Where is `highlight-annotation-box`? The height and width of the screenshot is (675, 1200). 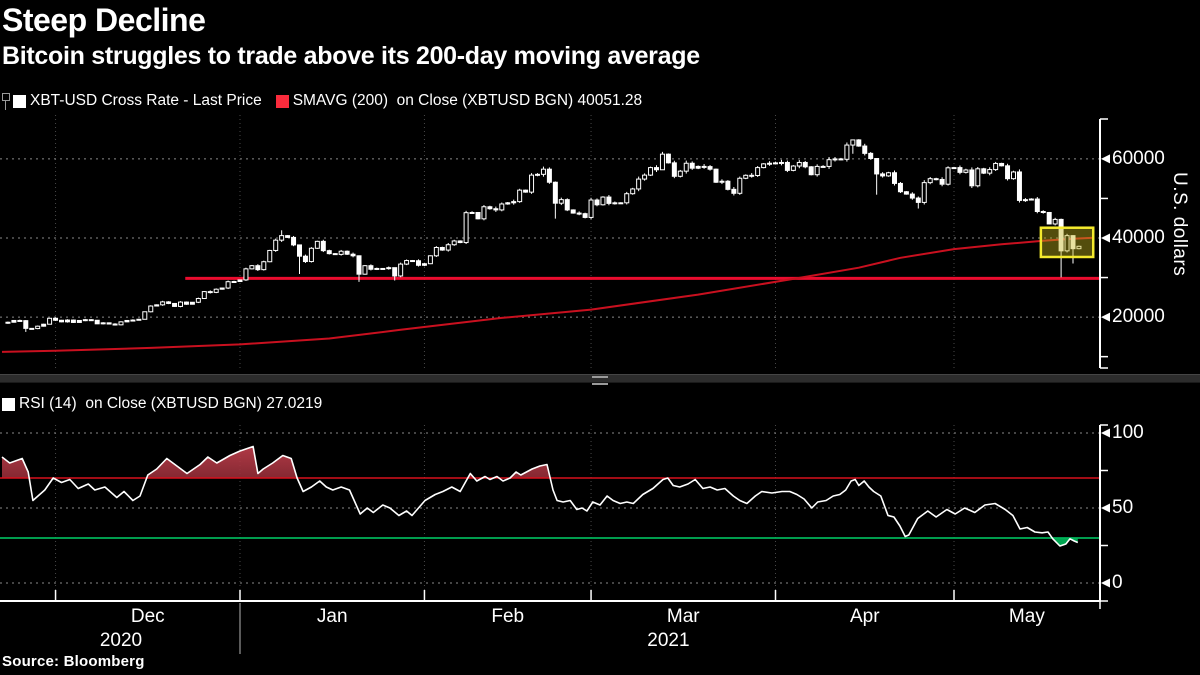 highlight-annotation-box is located at coordinates (1067, 242).